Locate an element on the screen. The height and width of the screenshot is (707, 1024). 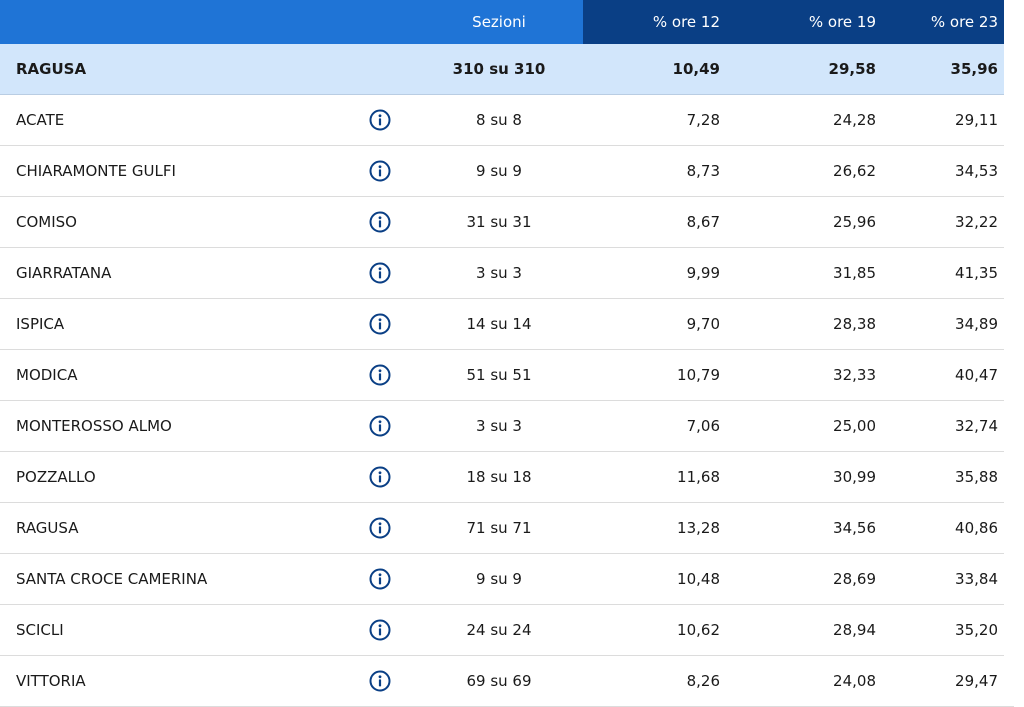
comune-name: ISPICA is located at coordinates (40, 324).